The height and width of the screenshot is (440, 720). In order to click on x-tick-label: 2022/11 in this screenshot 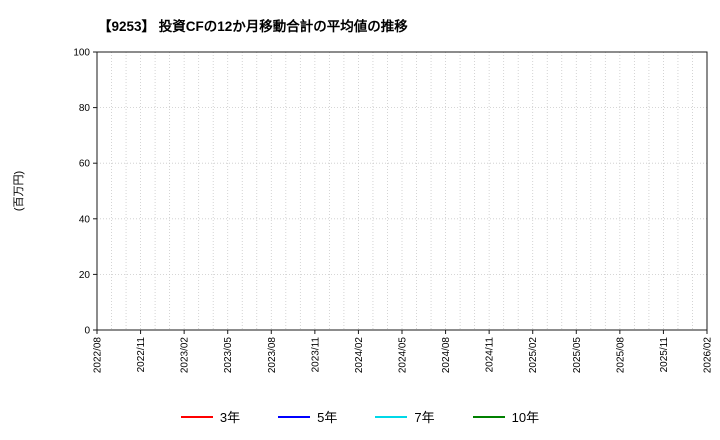, I will do `click(141, 355)`.